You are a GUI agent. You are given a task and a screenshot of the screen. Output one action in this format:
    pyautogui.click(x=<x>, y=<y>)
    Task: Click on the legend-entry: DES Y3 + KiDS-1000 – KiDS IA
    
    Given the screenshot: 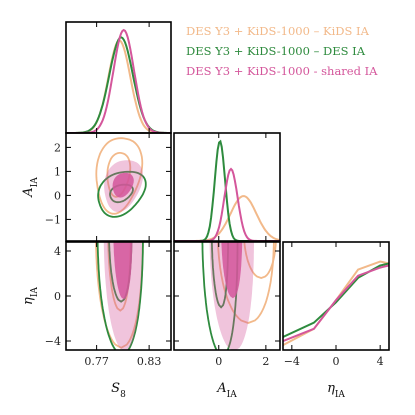 What is the action you would take?
    pyautogui.click(x=278, y=31)
    